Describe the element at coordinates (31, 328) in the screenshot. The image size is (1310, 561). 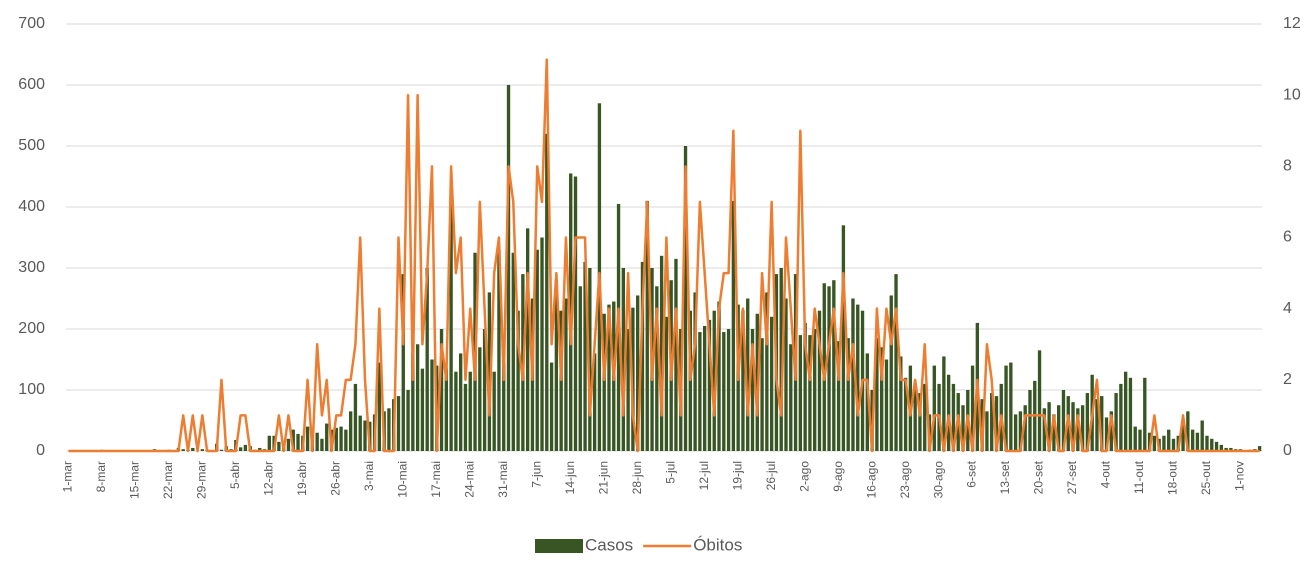
I see `y-tick-label: 200` at that location.